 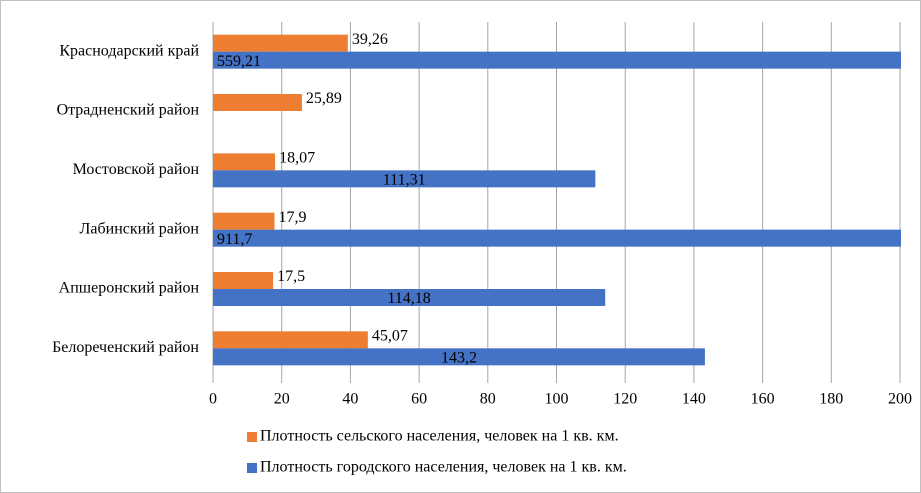 What do you see at coordinates (831, 399) in the screenshot?
I see `x-tick-label: 180` at bounding box center [831, 399].